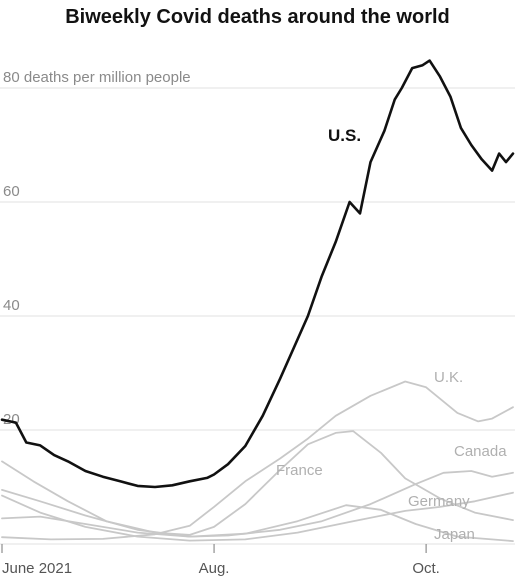 The height and width of the screenshot is (579, 515). I want to click on y-tick-label: 80 deaths per million people, so click(97, 77).